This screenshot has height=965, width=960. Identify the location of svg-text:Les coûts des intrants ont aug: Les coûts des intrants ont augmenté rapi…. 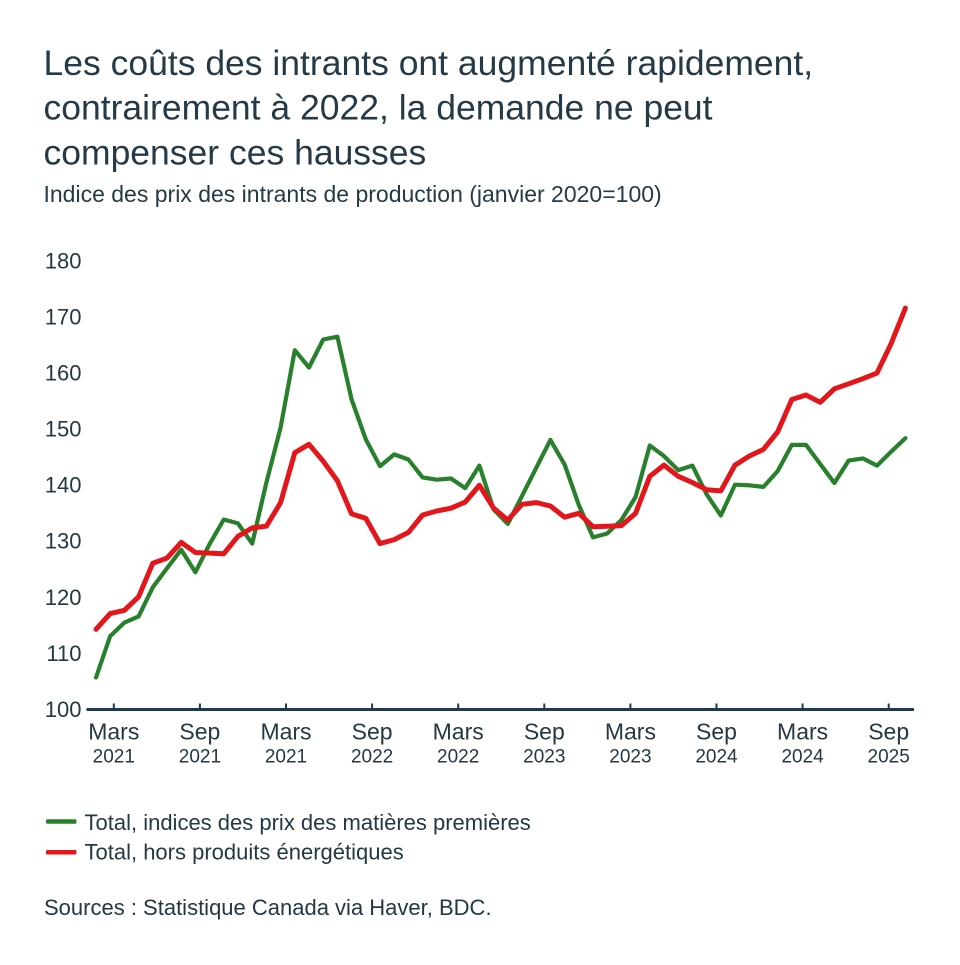
(429, 63).